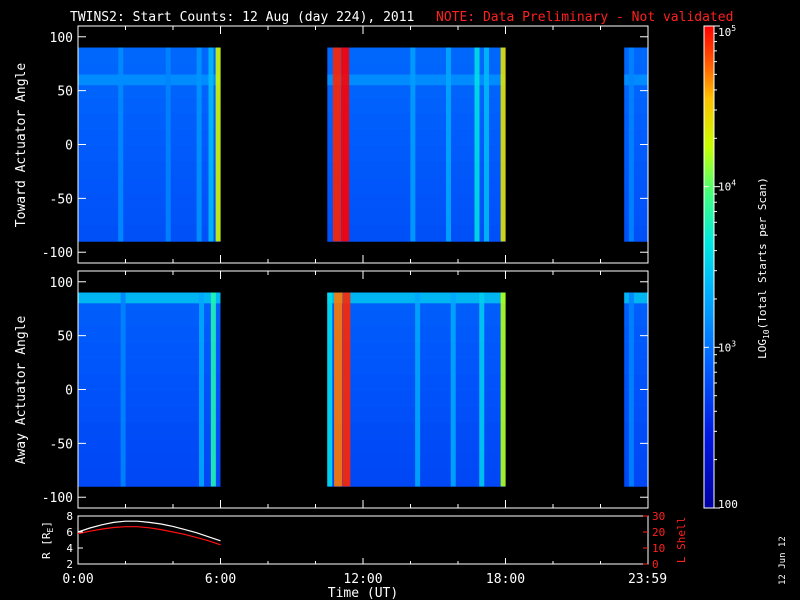 This screenshot has height=600, width=800. I want to click on colorbar-tick-label: 10⁵, so click(727, 31).